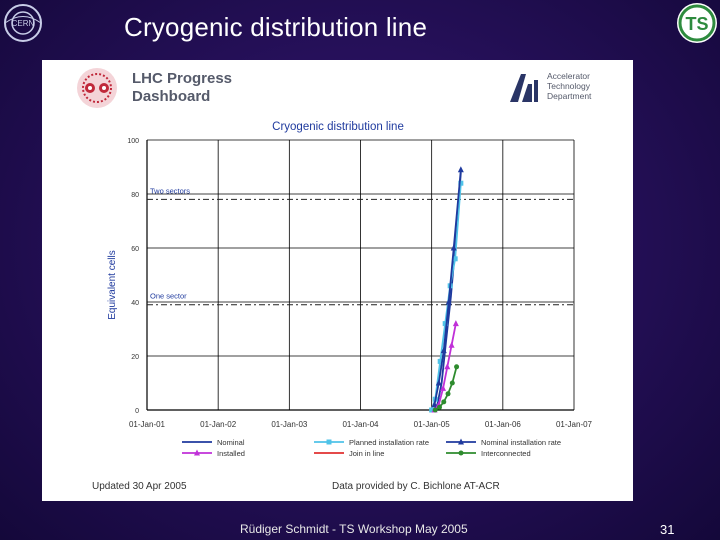 The image size is (720, 540). I want to click on ts-logo: TS, so click(697, 23).